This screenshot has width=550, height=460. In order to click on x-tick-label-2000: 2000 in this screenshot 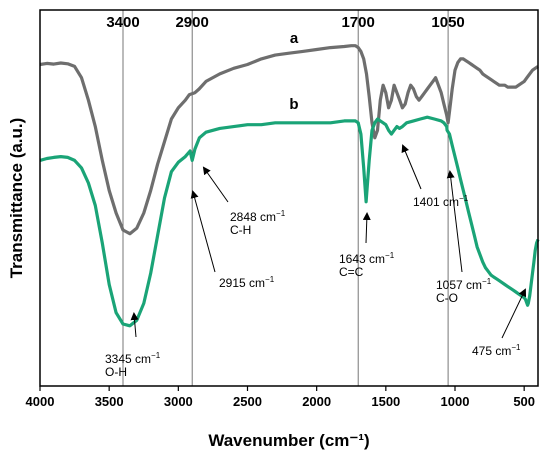, I will do `click(316, 401)`.